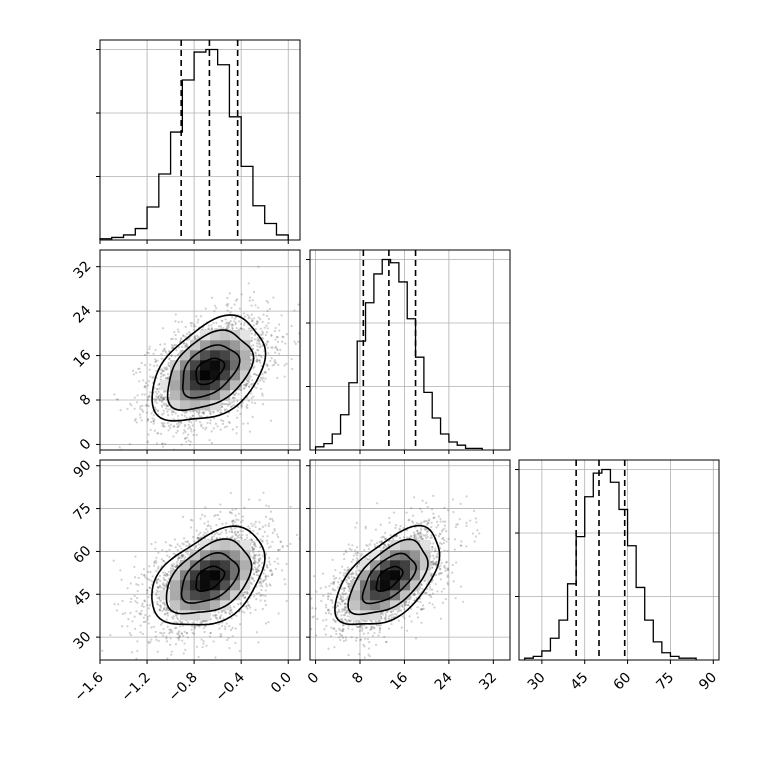  What do you see at coordinates (206, 357) in the screenshot?
I see `panel-content` at bounding box center [206, 357].